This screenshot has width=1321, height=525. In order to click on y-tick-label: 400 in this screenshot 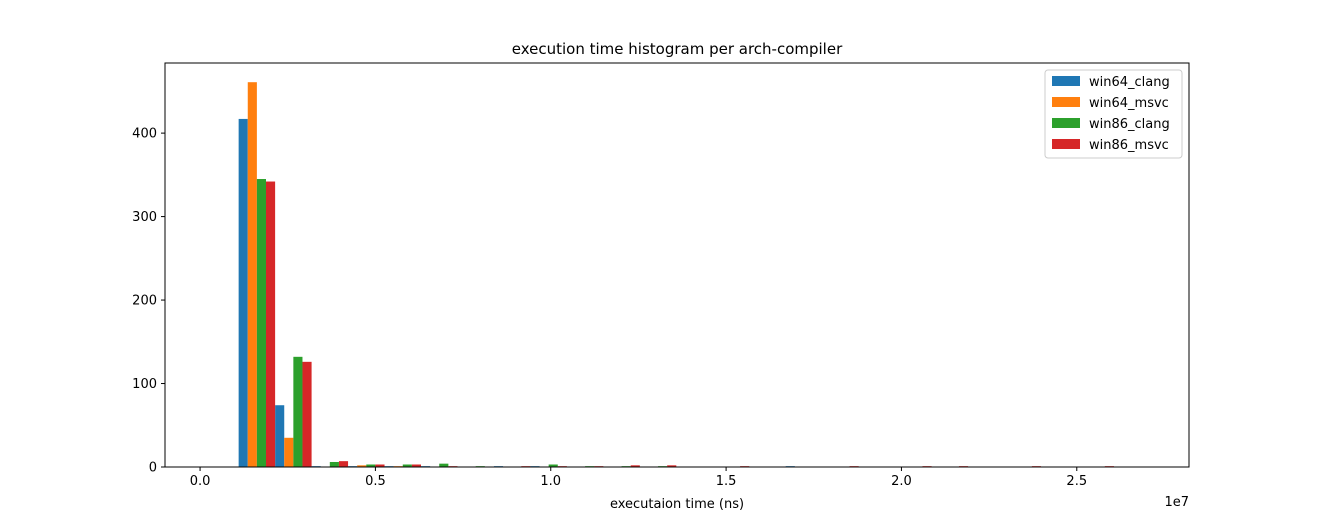, I will do `click(144, 134)`.